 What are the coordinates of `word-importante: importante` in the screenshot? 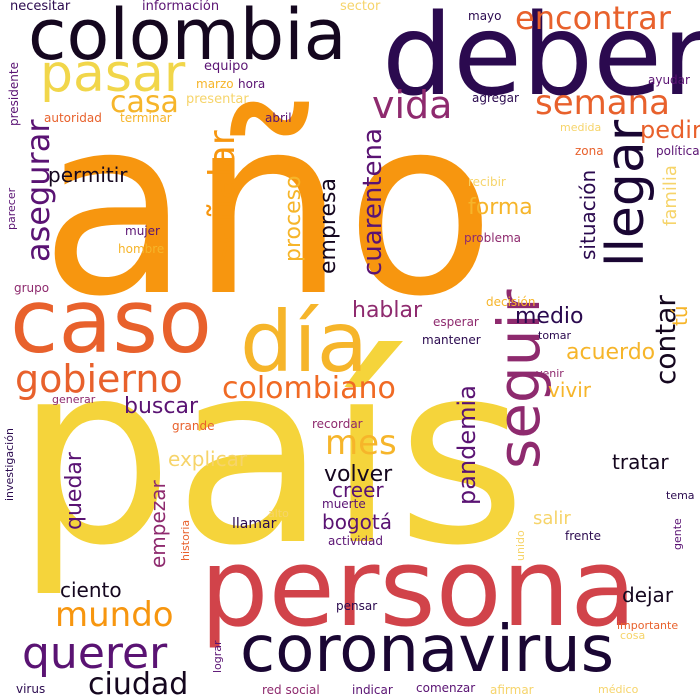 It's located at (648, 625).